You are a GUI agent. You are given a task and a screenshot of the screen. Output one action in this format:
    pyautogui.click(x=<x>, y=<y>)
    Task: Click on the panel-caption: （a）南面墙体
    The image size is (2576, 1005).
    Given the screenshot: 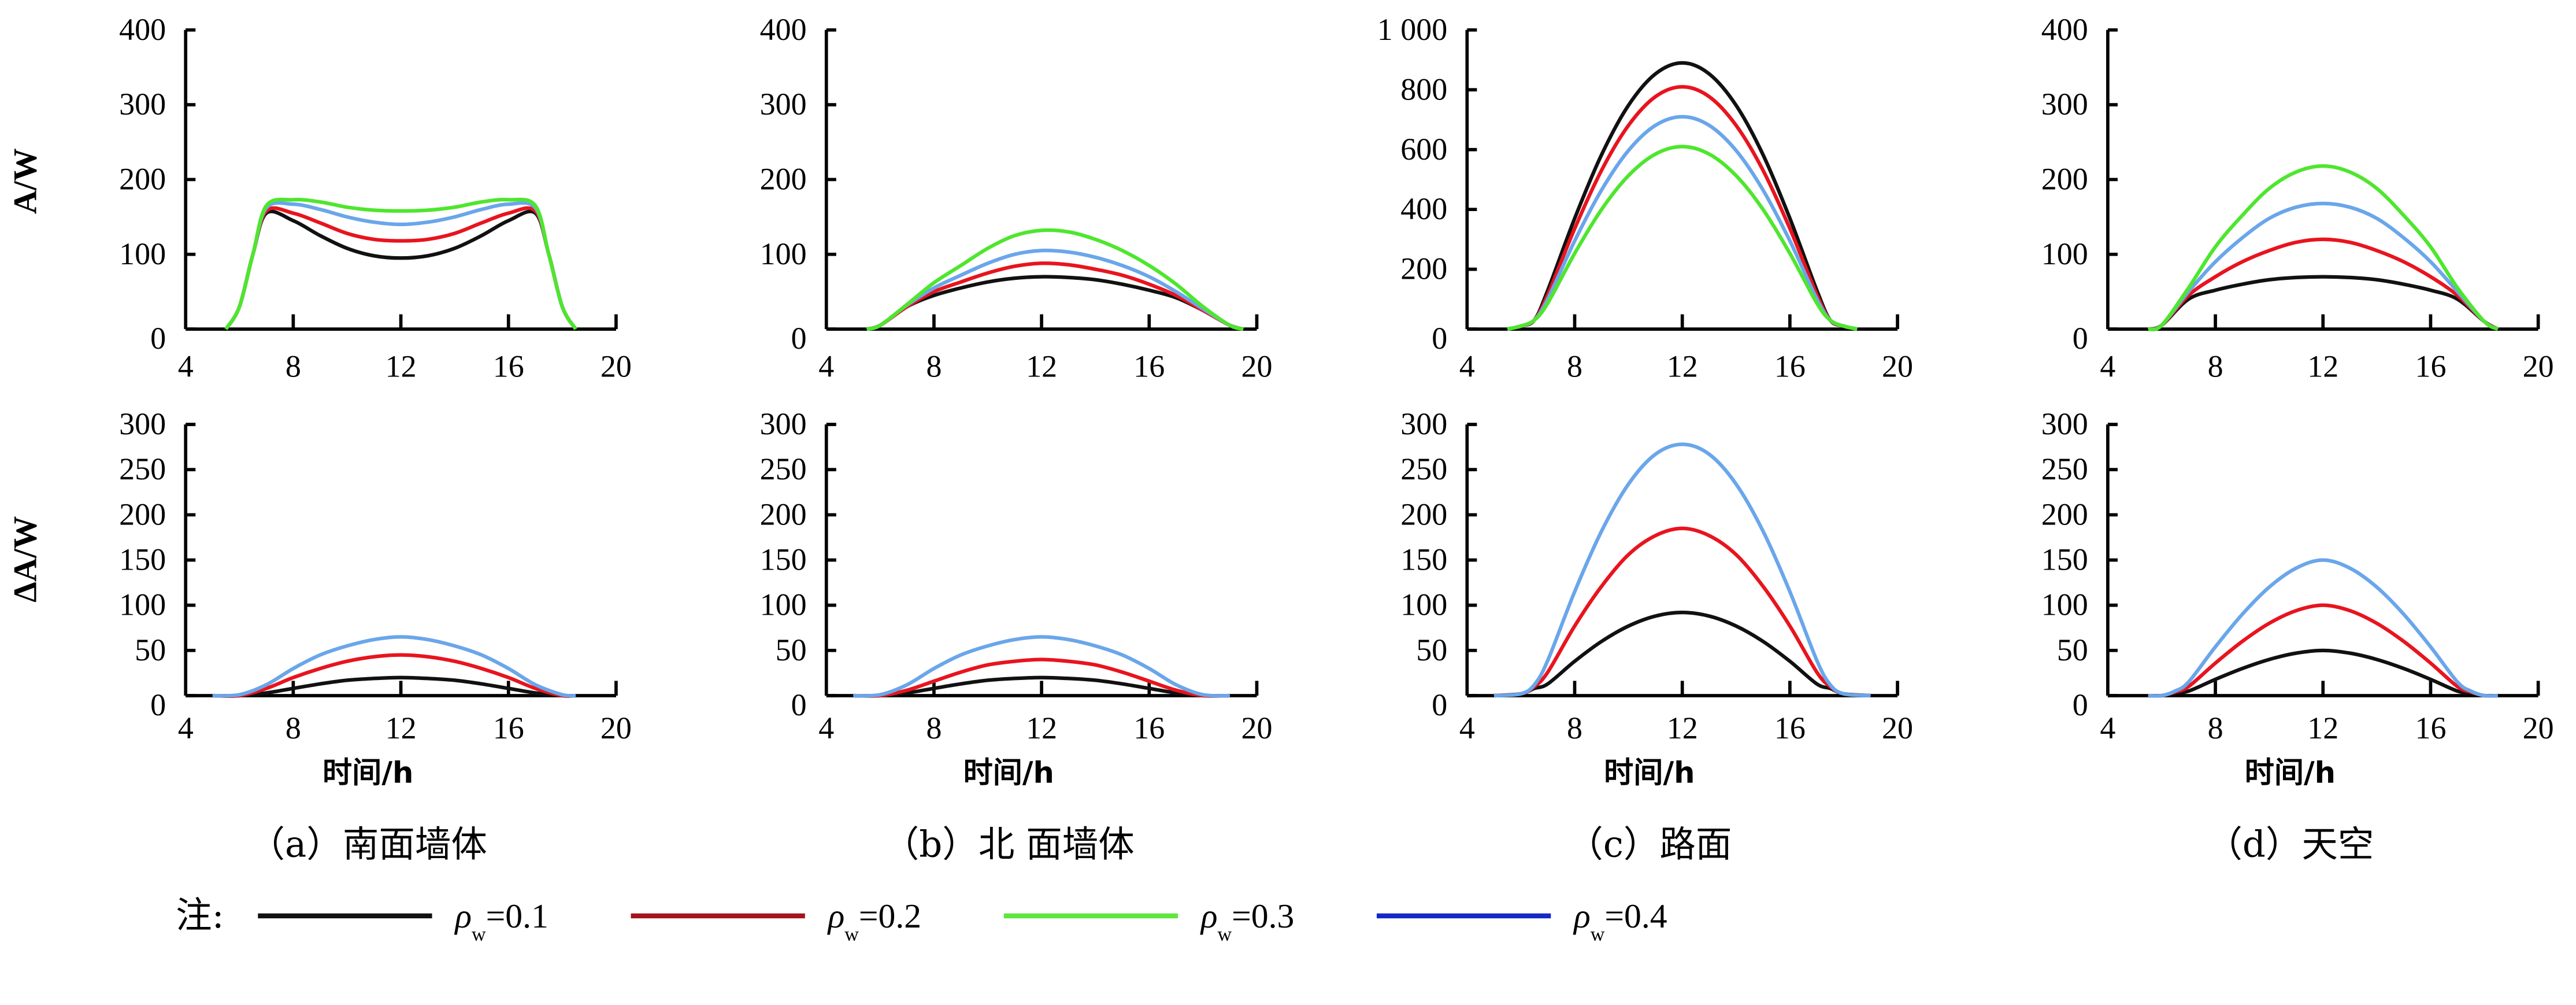 What is the action you would take?
    pyautogui.click(x=368, y=844)
    